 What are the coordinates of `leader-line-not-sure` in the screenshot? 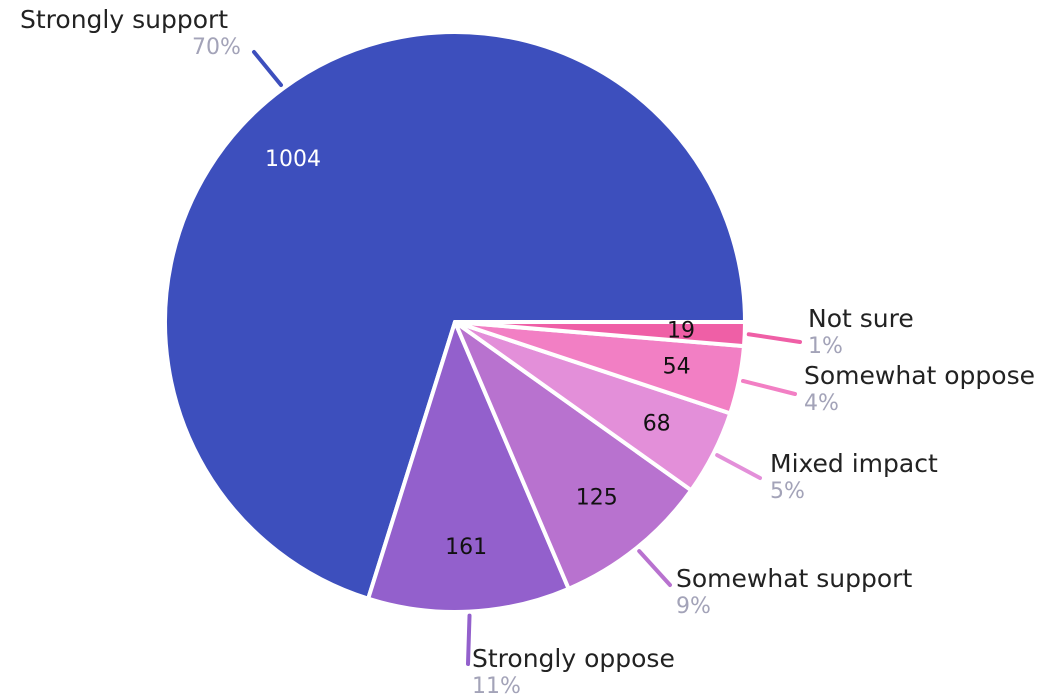 It's located at (774, 338).